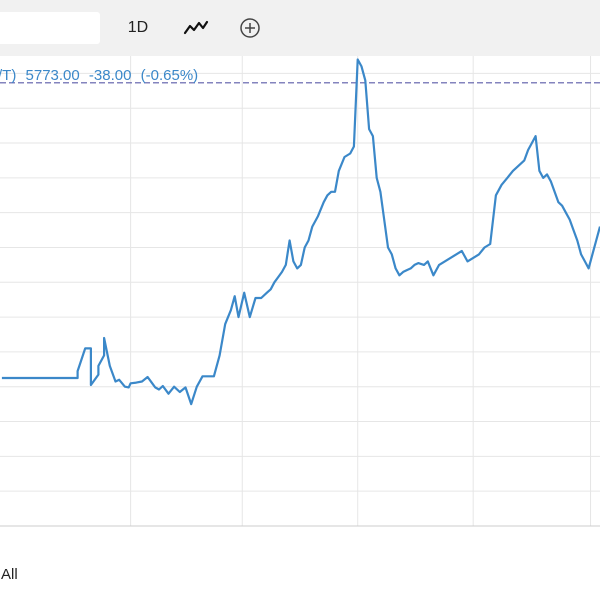 The height and width of the screenshot is (600, 600). I want to click on plus-circle-icon, so click(250, 28).